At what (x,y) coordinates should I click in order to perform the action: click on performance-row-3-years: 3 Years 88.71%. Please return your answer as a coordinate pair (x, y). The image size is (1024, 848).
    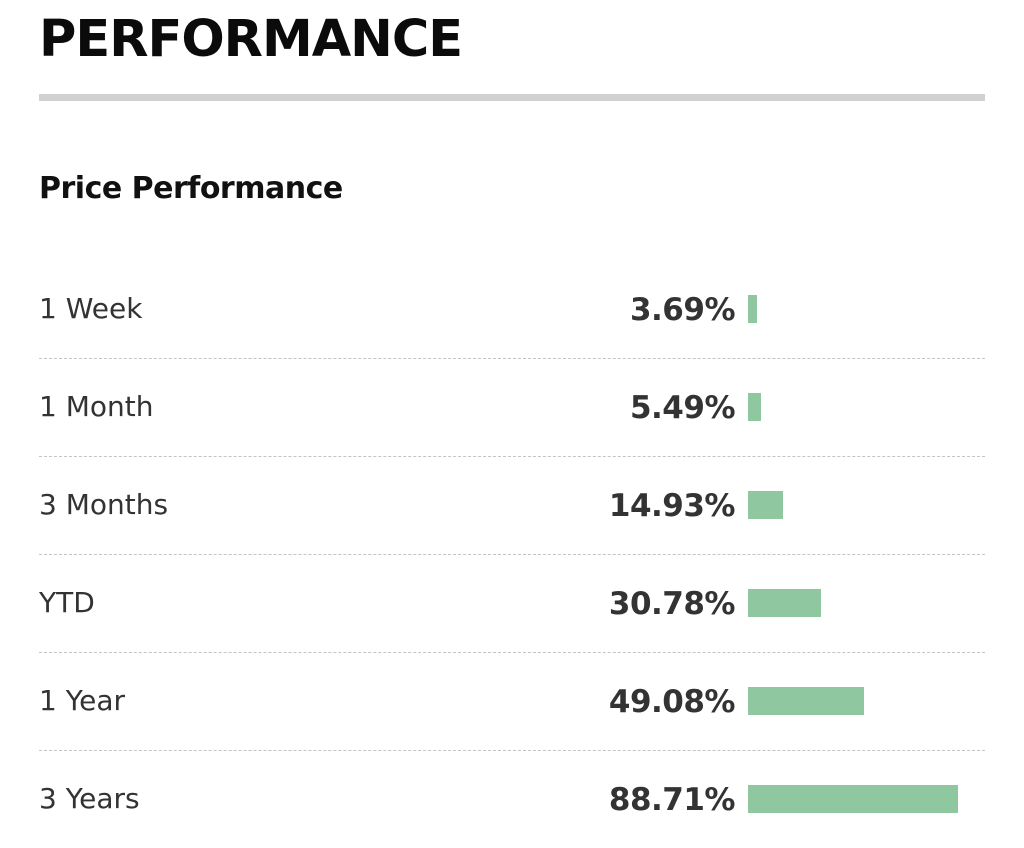
    Looking at the image, I should click on (512, 799).